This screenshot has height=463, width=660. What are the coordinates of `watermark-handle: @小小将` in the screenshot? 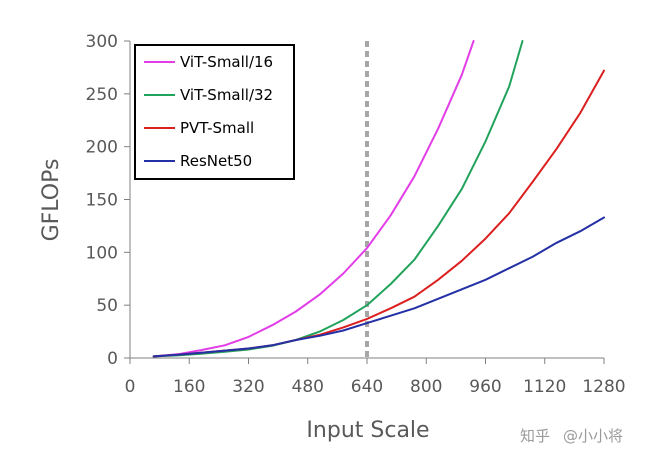 It's located at (593, 436).